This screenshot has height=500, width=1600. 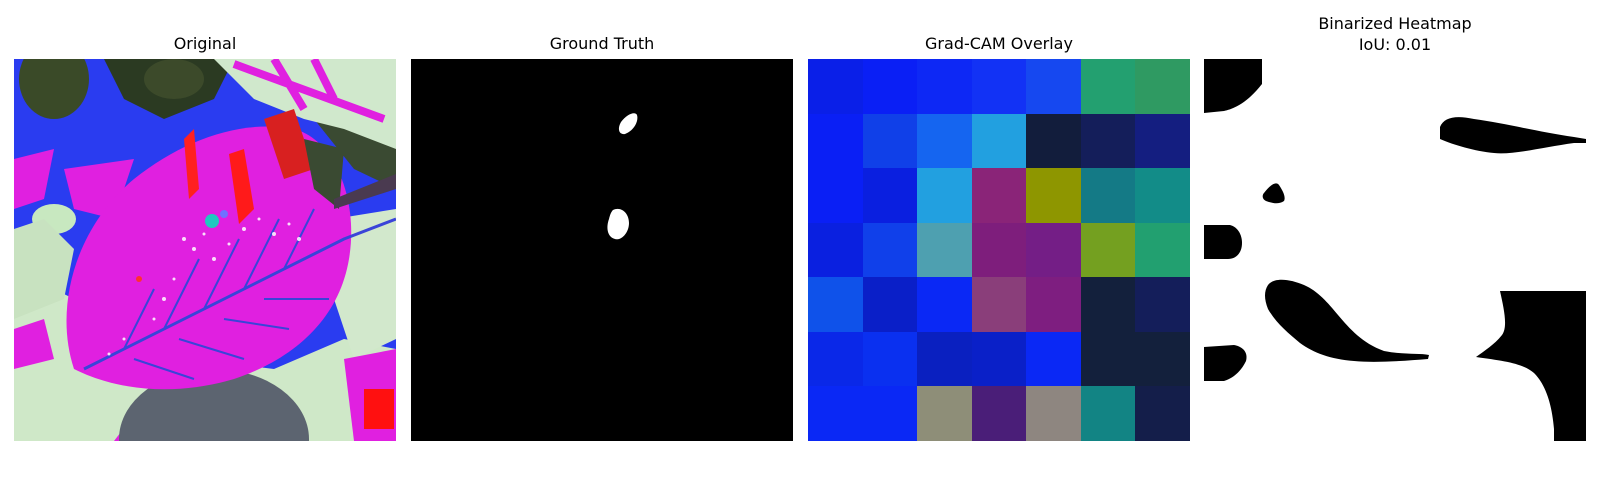 I want to click on blob-center-lower, so click(x=1347, y=320).